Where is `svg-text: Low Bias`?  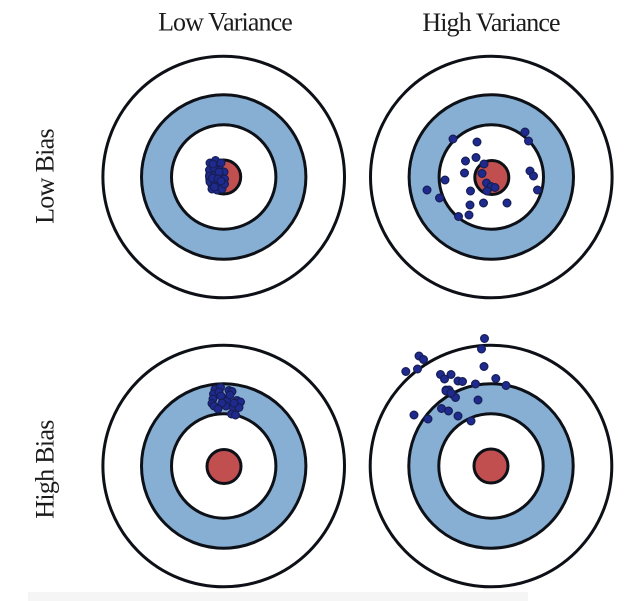
svg-text: Low Bias is located at coordinates (45, 176).